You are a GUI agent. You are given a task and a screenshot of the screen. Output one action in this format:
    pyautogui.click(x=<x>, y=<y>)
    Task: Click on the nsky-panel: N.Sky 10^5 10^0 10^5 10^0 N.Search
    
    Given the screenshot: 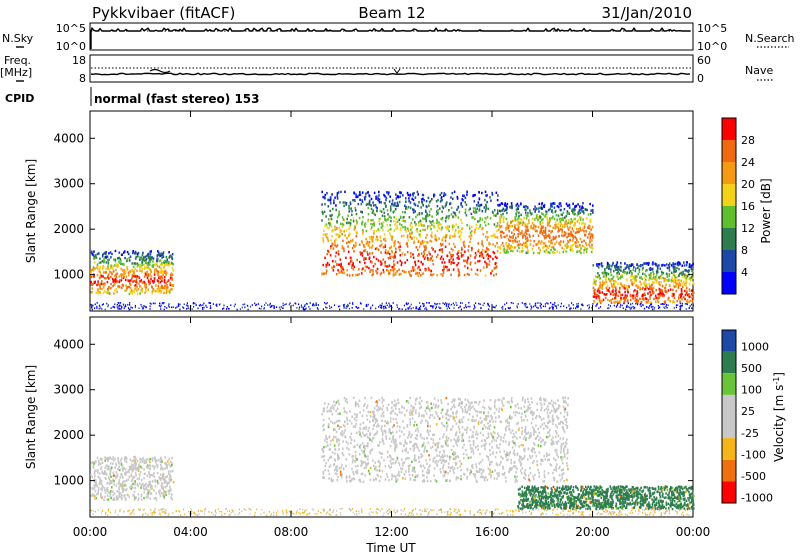 What is the action you would take?
    pyautogui.click(x=398, y=37)
    